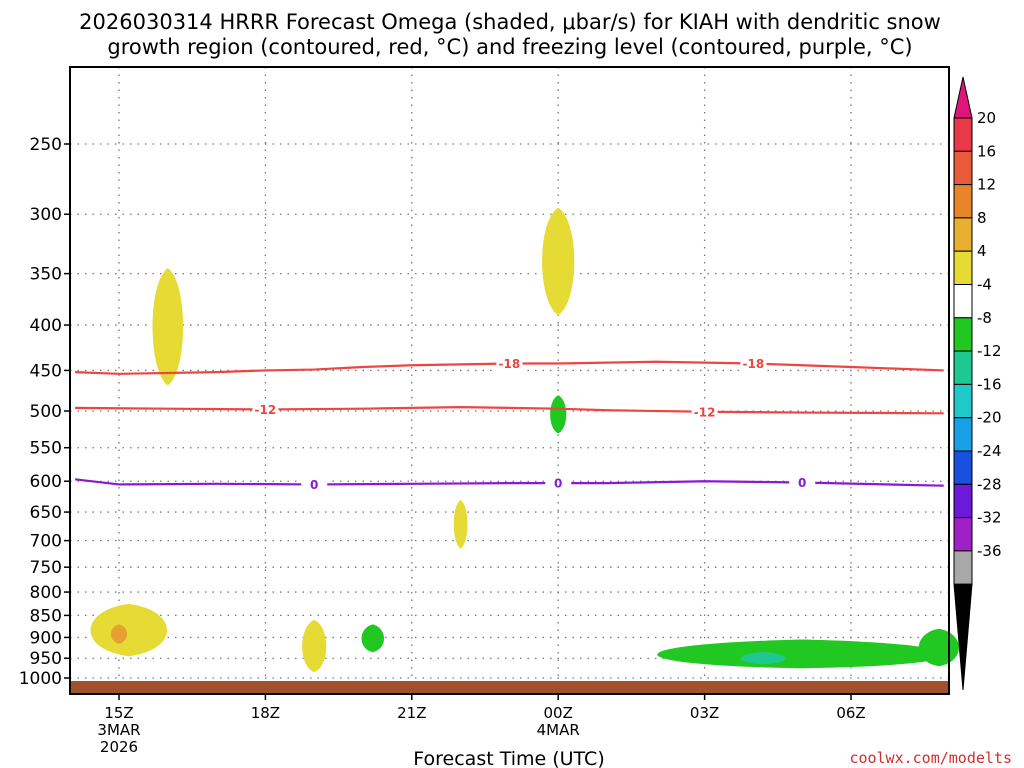  I want to click on ground-below-surface, so click(509, 687).